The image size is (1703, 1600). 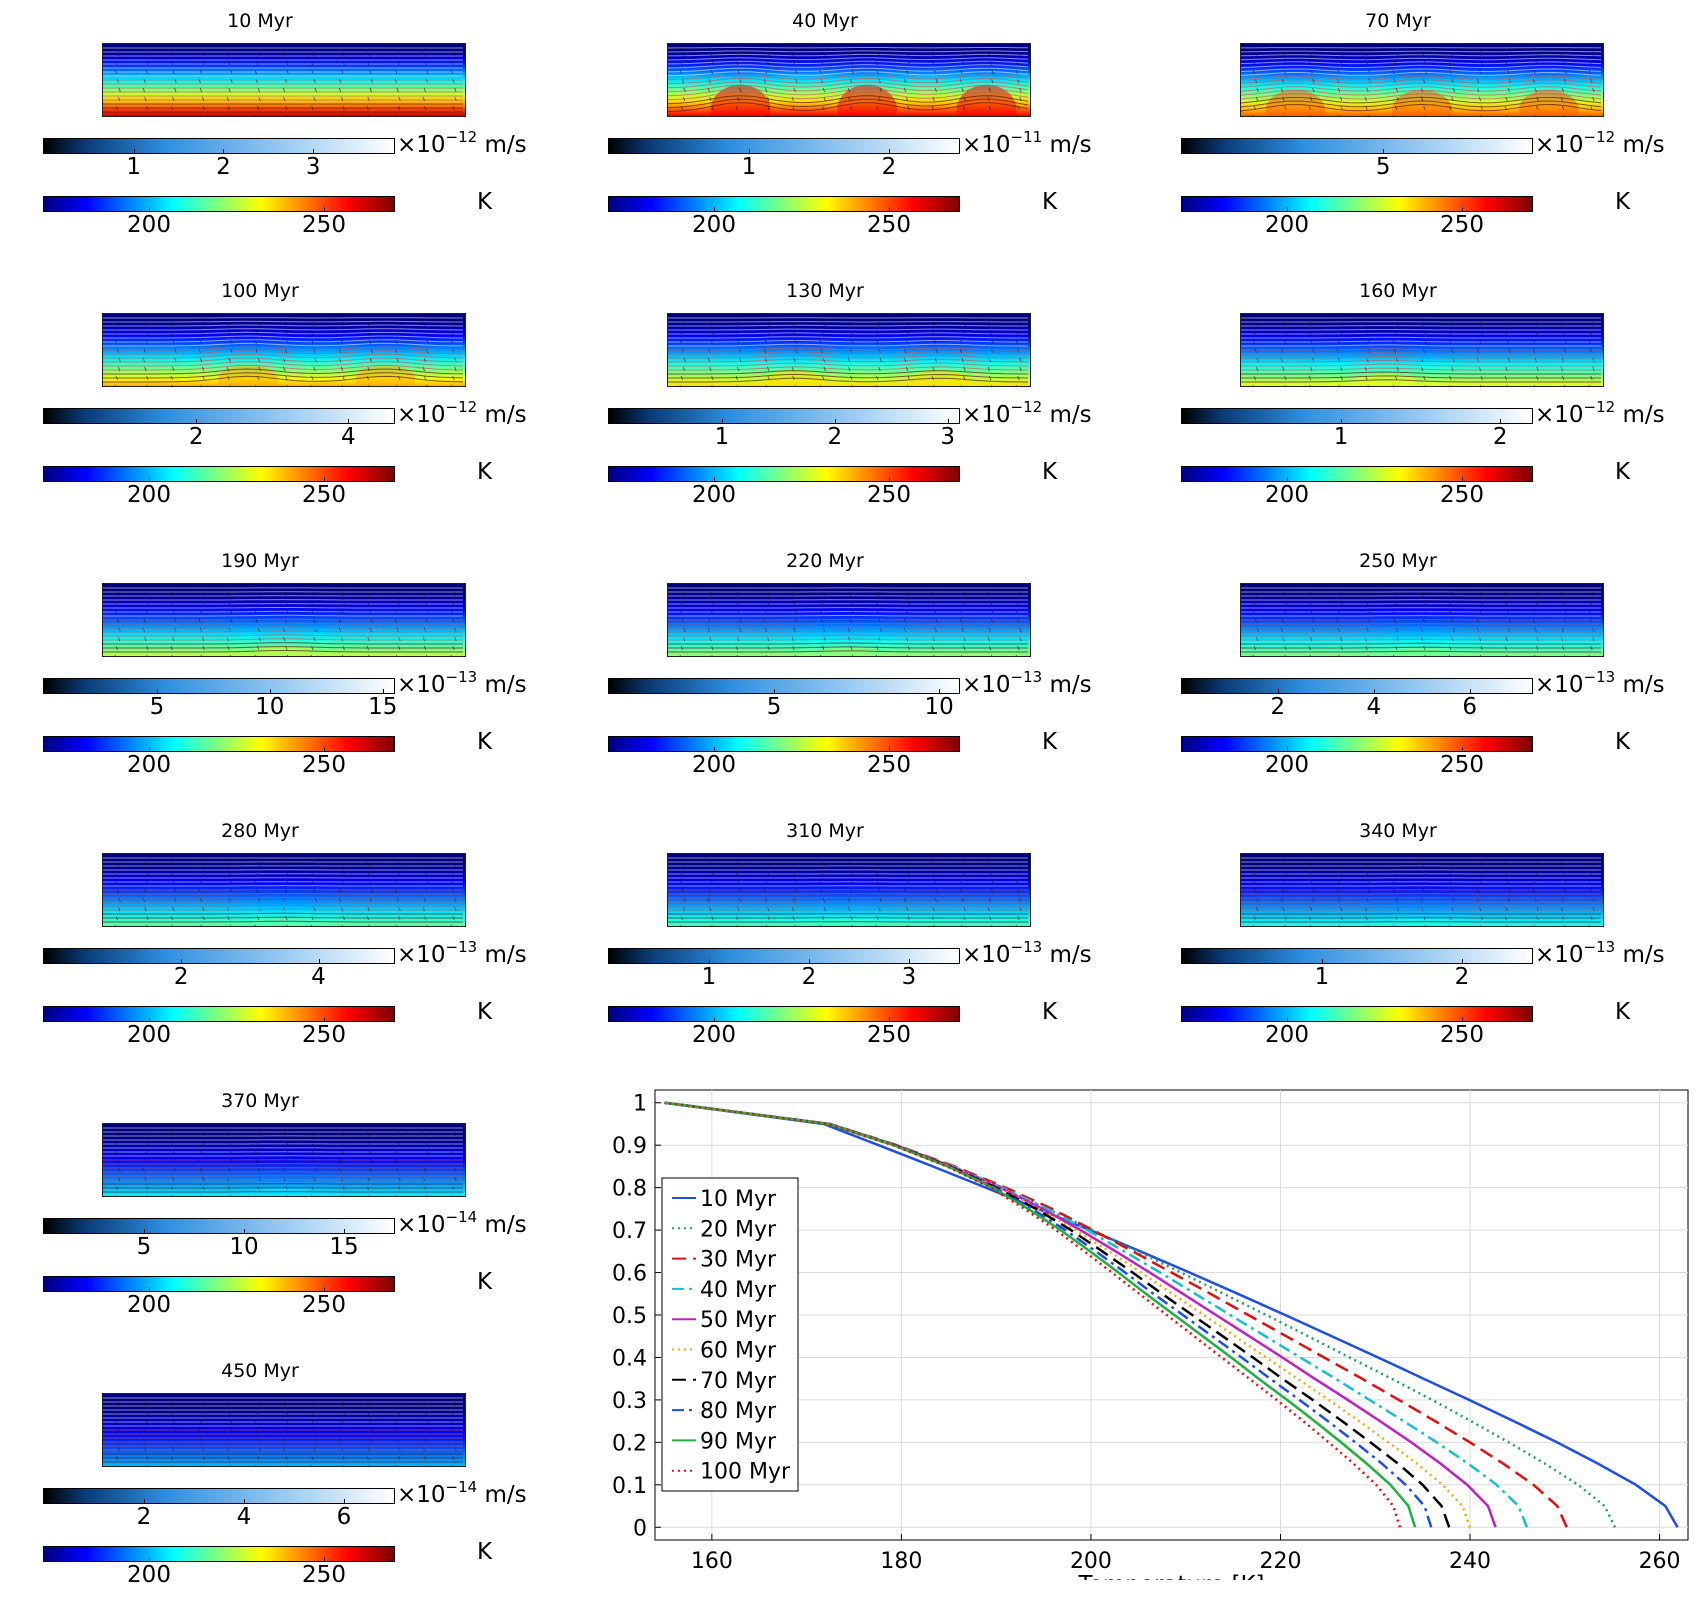 I want to click on x-tick-label: 220, so click(x=1280, y=1561).